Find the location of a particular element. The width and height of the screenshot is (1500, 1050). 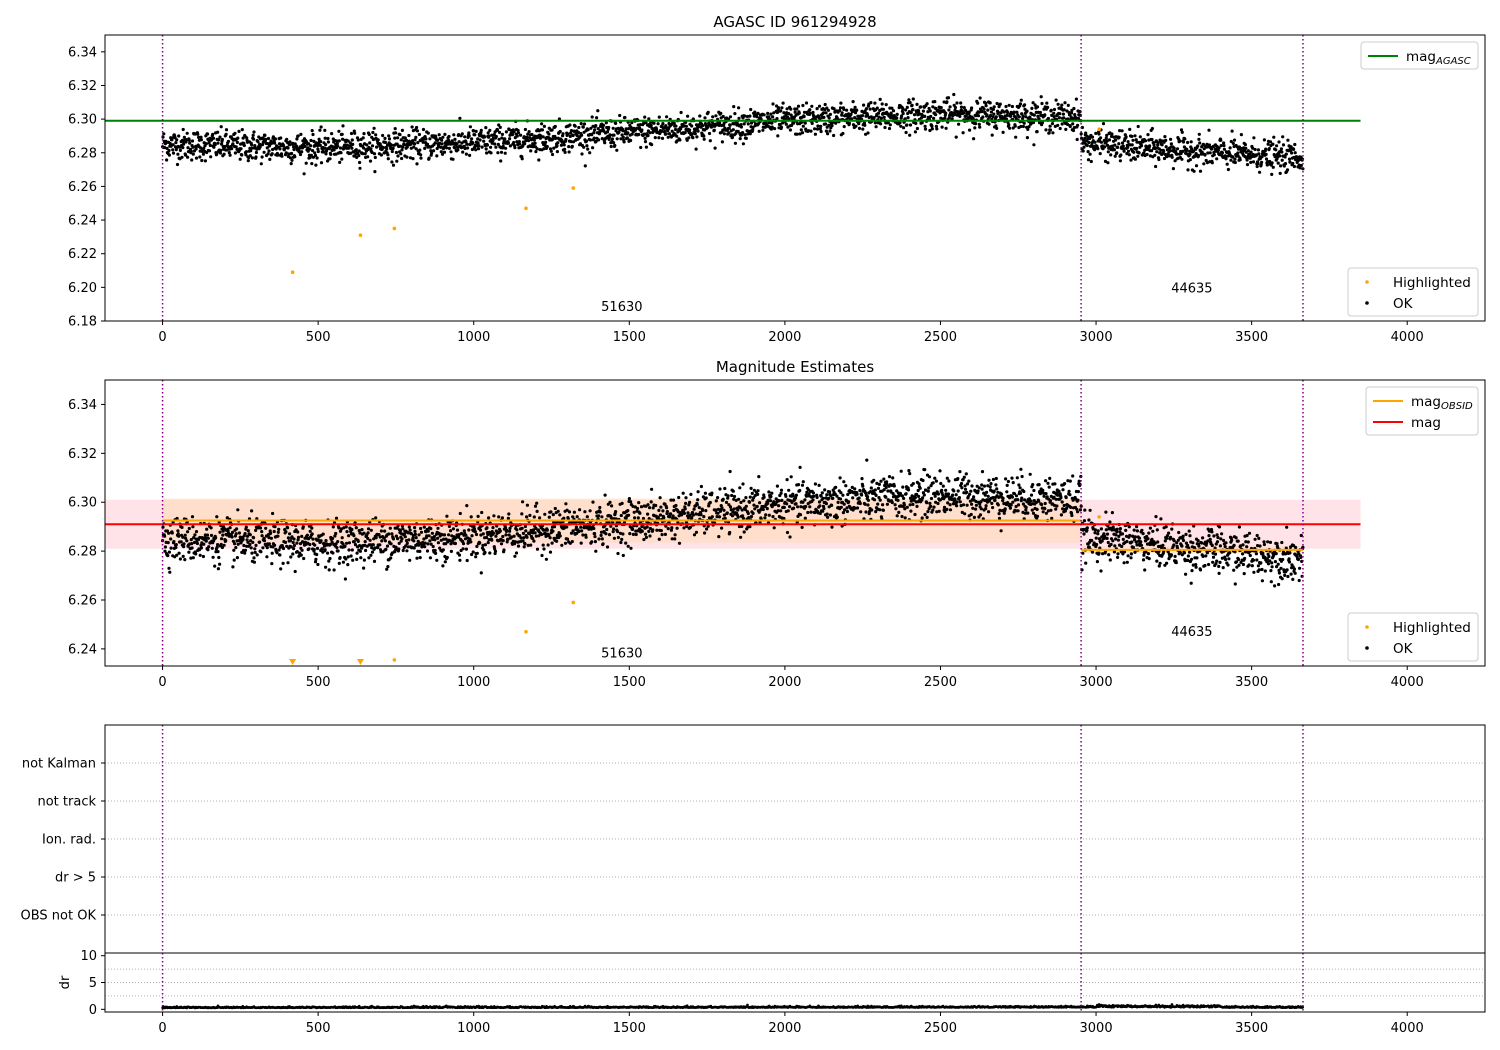

legend-label: Highlighted is located at coordinates (1432, 283).